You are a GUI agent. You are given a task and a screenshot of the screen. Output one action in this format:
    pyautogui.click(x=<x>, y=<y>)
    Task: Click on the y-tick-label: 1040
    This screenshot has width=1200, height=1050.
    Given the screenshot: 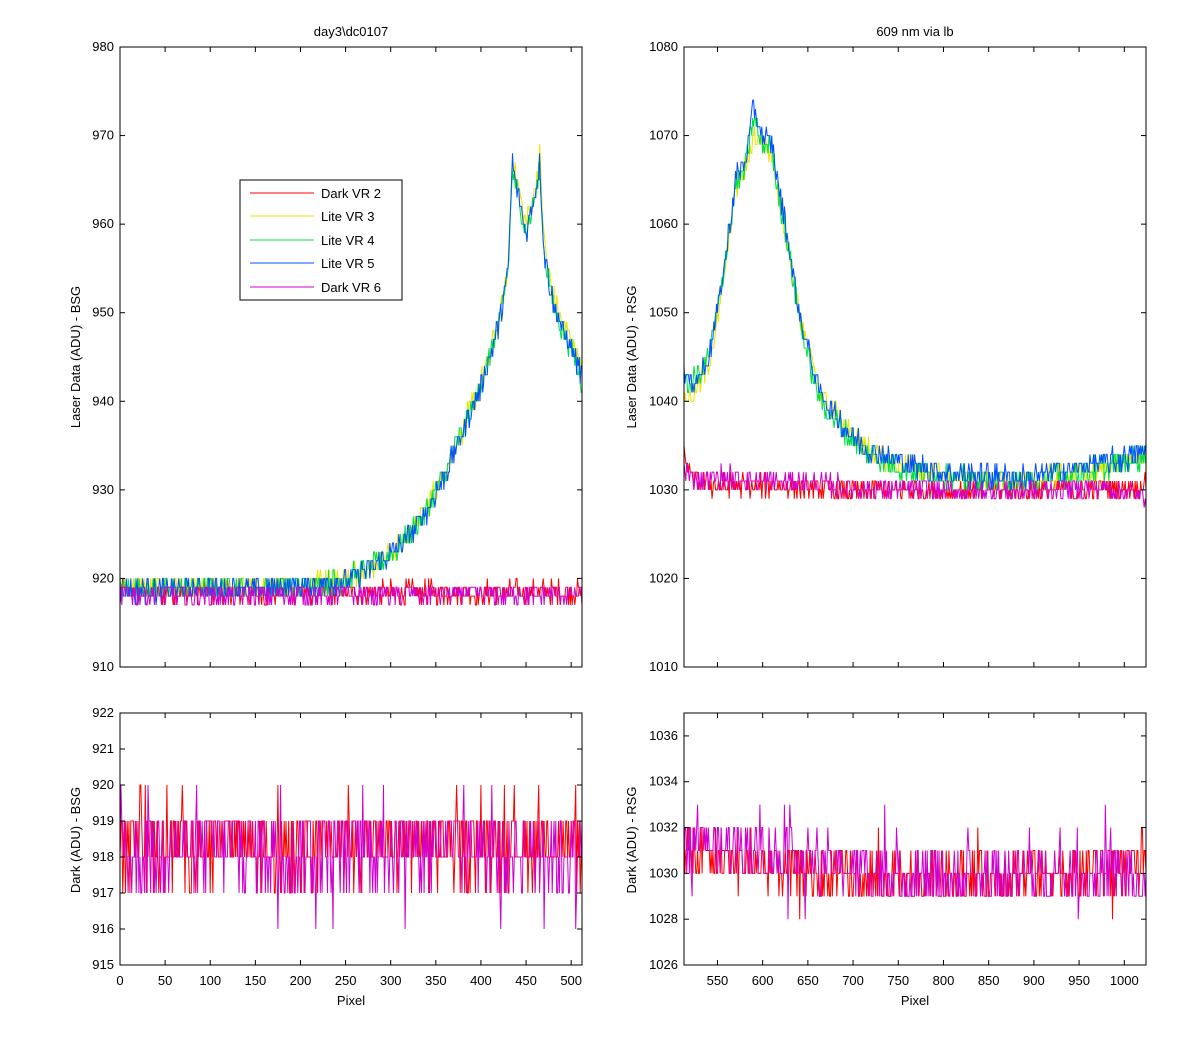 What is the action you would take?
    pyautogui.click(x=663, y=400)
    